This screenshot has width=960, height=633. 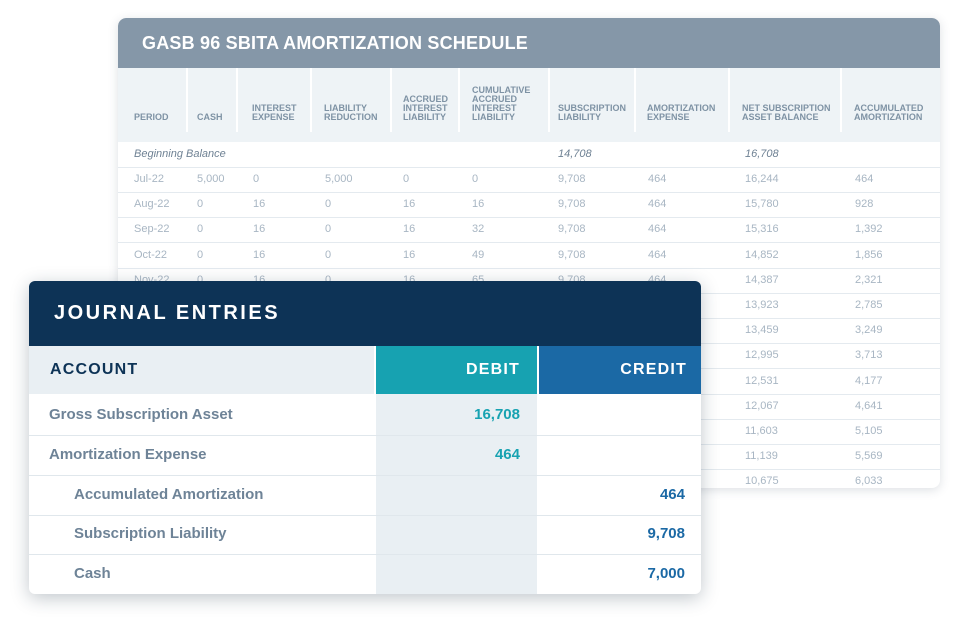 What do you see at coordinates (761, 431) in the screenshot?
I see `schedule-cell: 11,603` at bounding box center [761, 431].